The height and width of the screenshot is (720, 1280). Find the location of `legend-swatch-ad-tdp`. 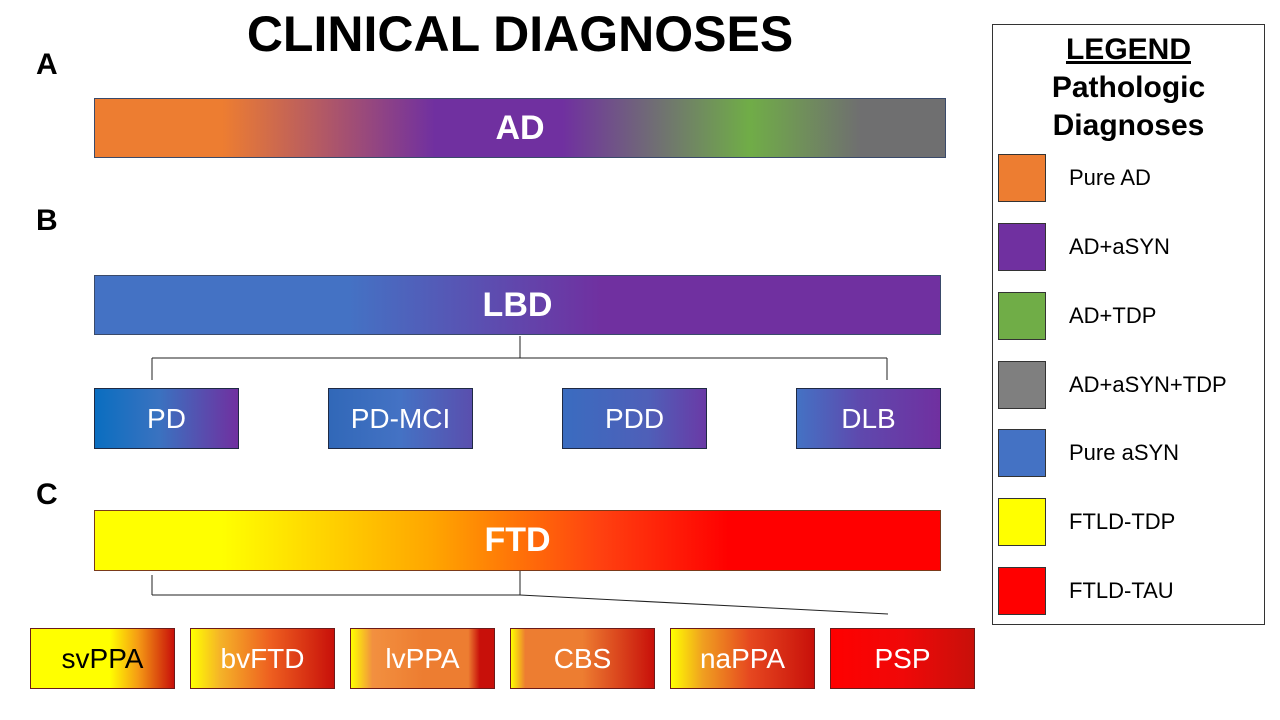

legend-swatch-ad-tdp is located at coordinates (1022, 316).